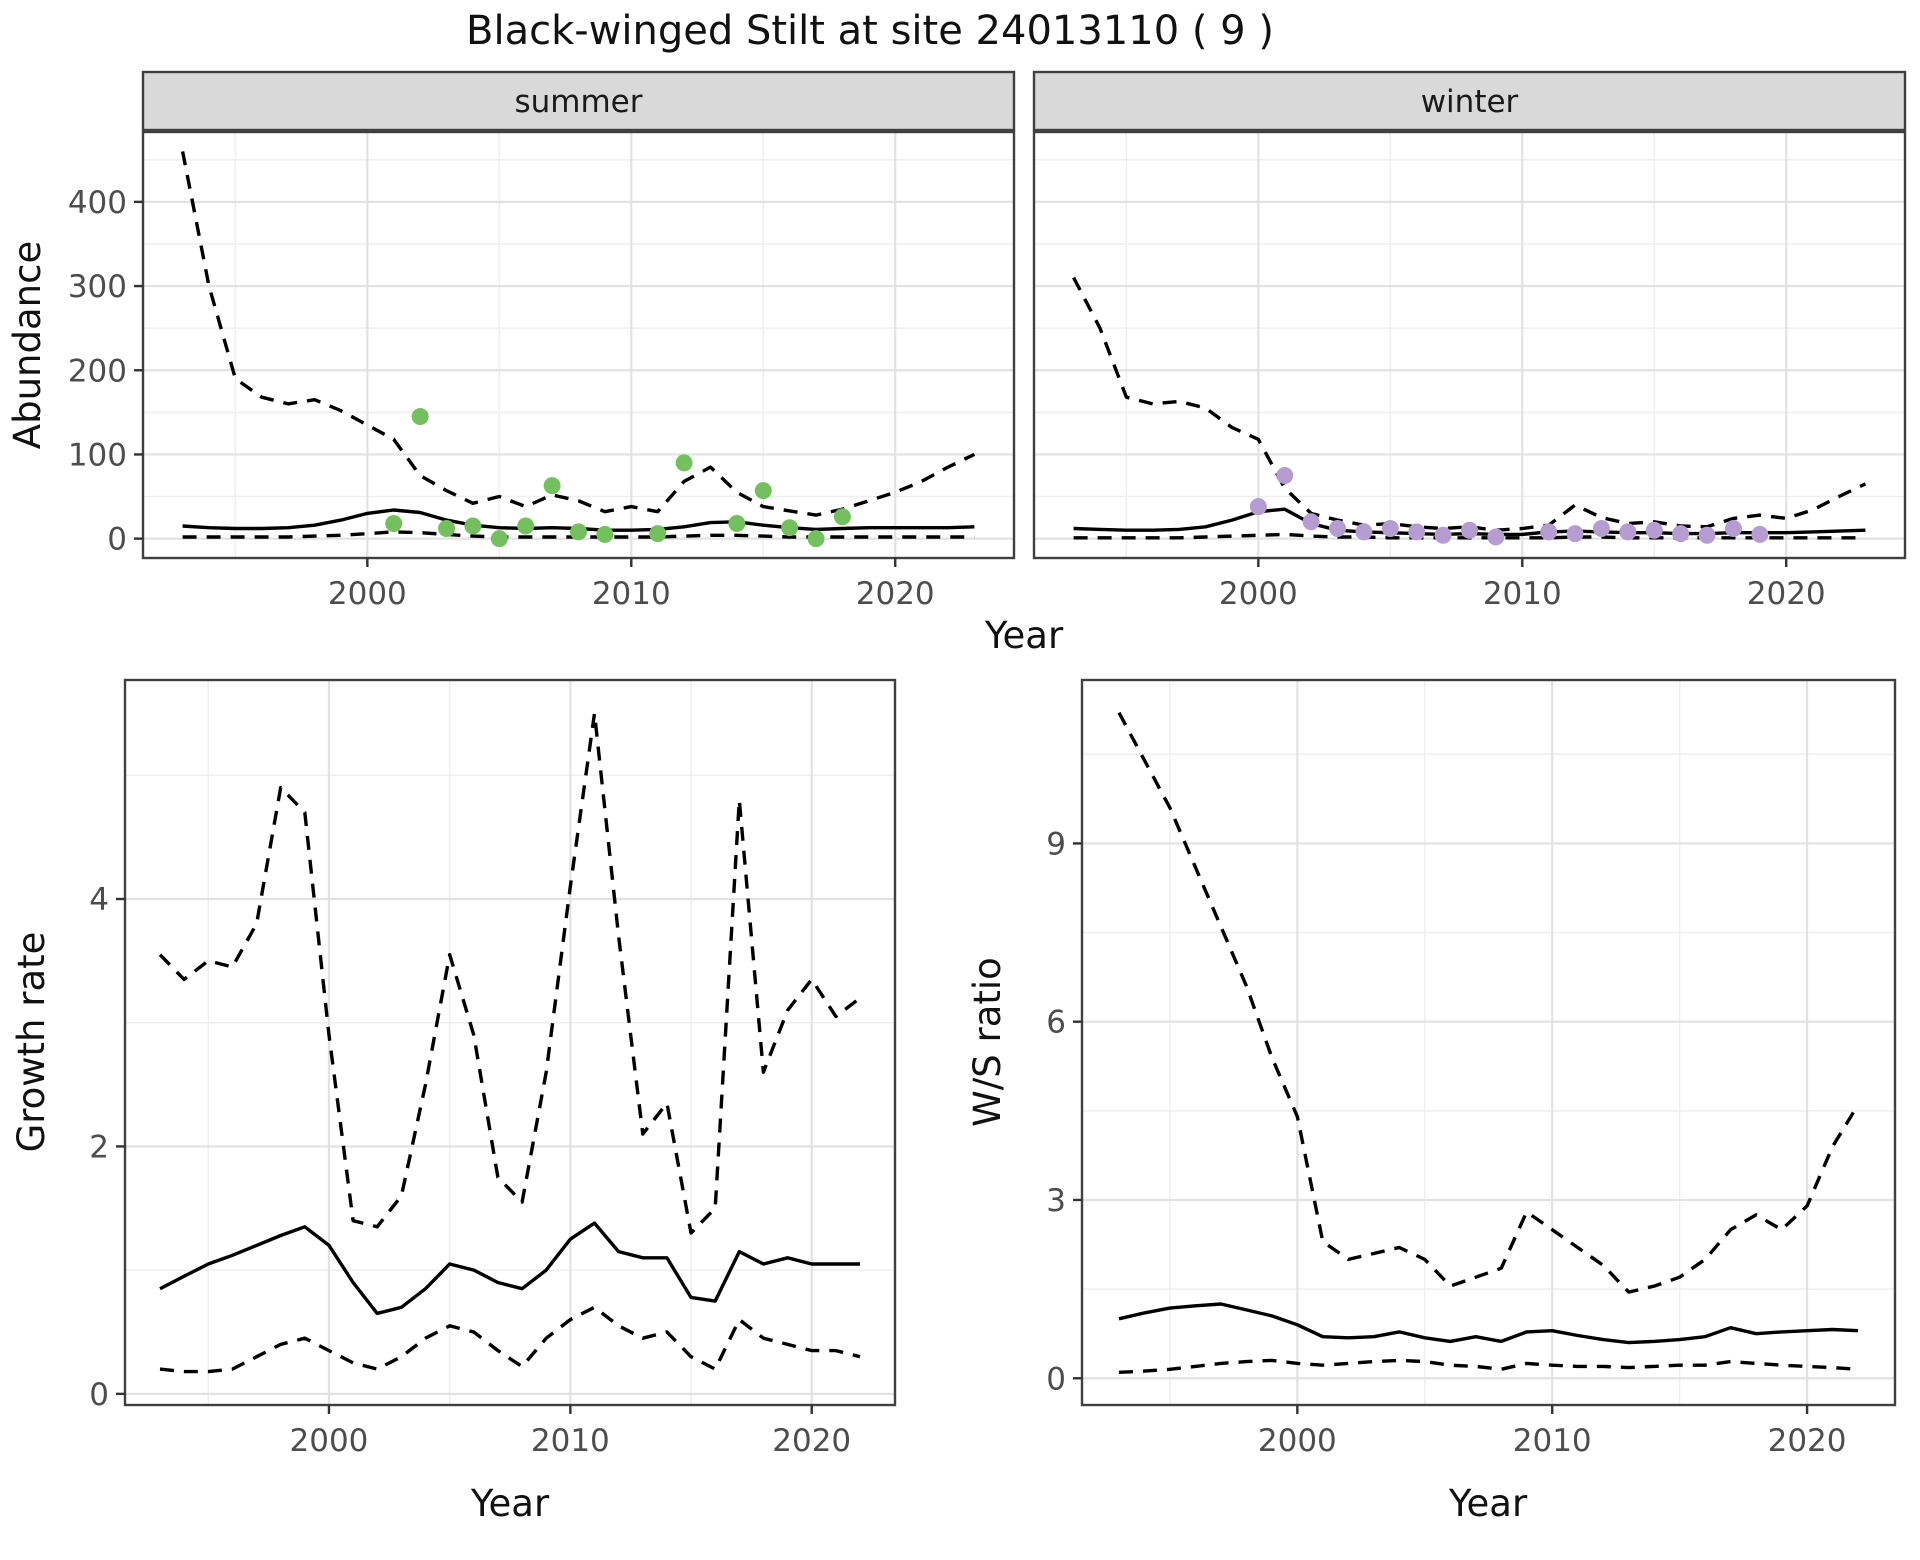  What do you see at coordinates (1056, 844) in the screenshot?
I see `y-tick-label: 9` at bounding box center [1056, 844].